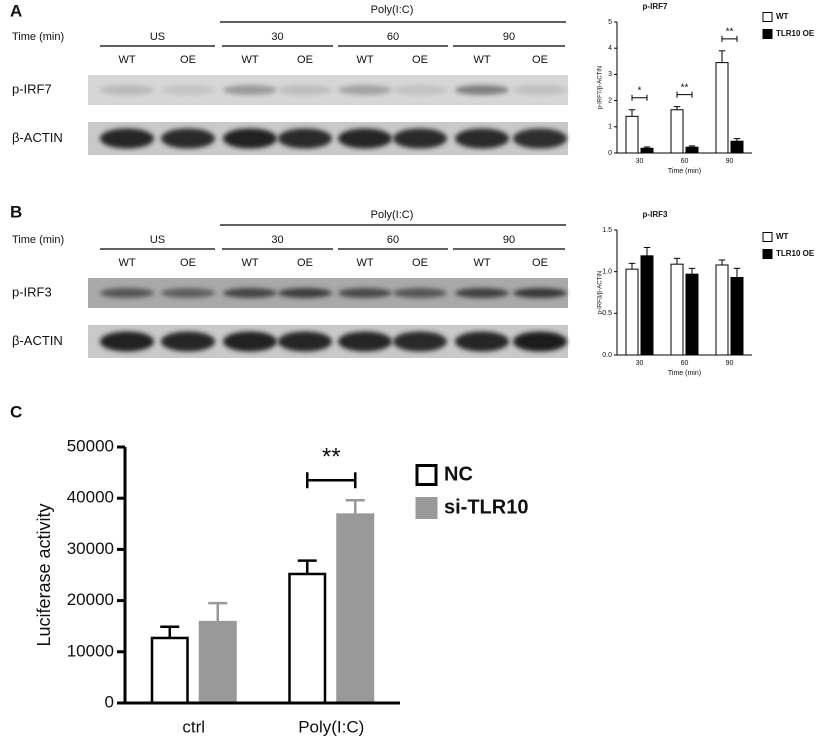 Image resolution: width=827 pixels, height=743 pixels. Describe the element at coordinates (607, 230) in the screenshot. I see `y-tick-label: 1.5` at that location.